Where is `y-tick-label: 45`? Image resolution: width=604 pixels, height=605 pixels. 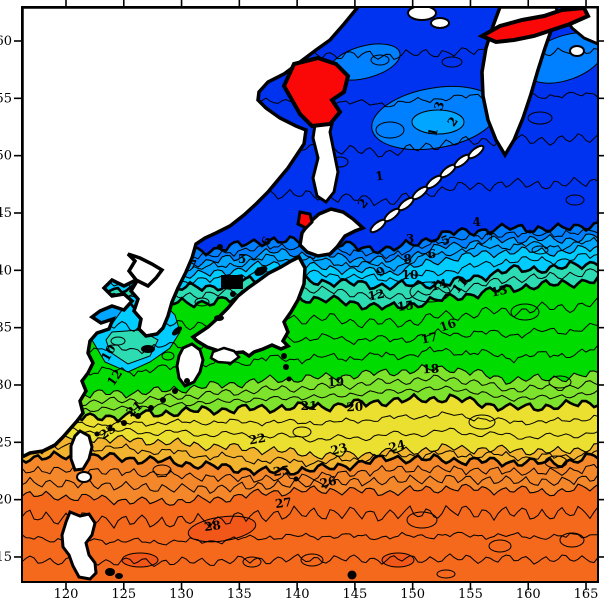 y-tick-label: 45 is located at coordinates (6, 213).